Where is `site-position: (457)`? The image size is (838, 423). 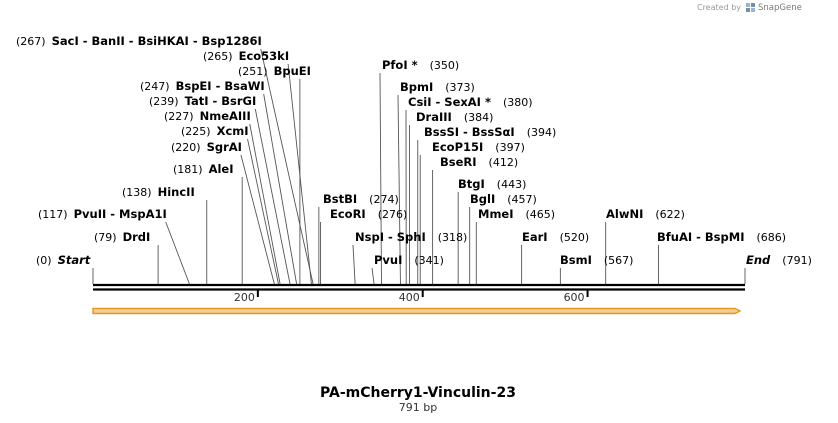 site-position: (457) is located at coordinates (522, 199).